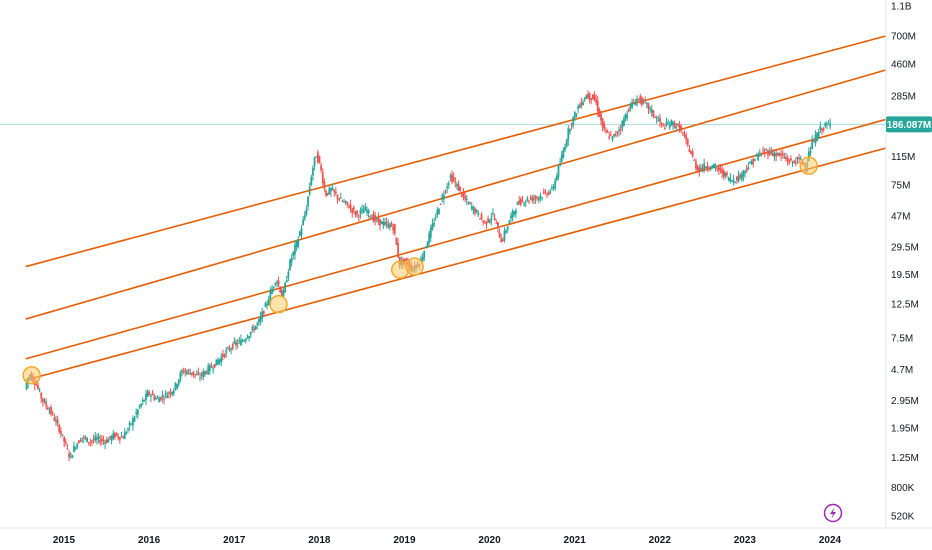 Image resolution: width=932 pixels, height=550 pixels. I want to click on x-axis: 2015 2016 2017 2018 2019 2020 2021 2022 2023 2024, so click(447, 540).